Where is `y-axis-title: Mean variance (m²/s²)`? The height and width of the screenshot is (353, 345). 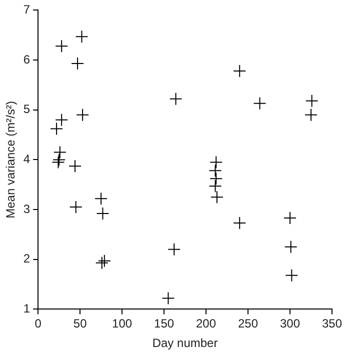 y-axis-title: Mean variance (m²/s²) is located at coordinates (11, 159).